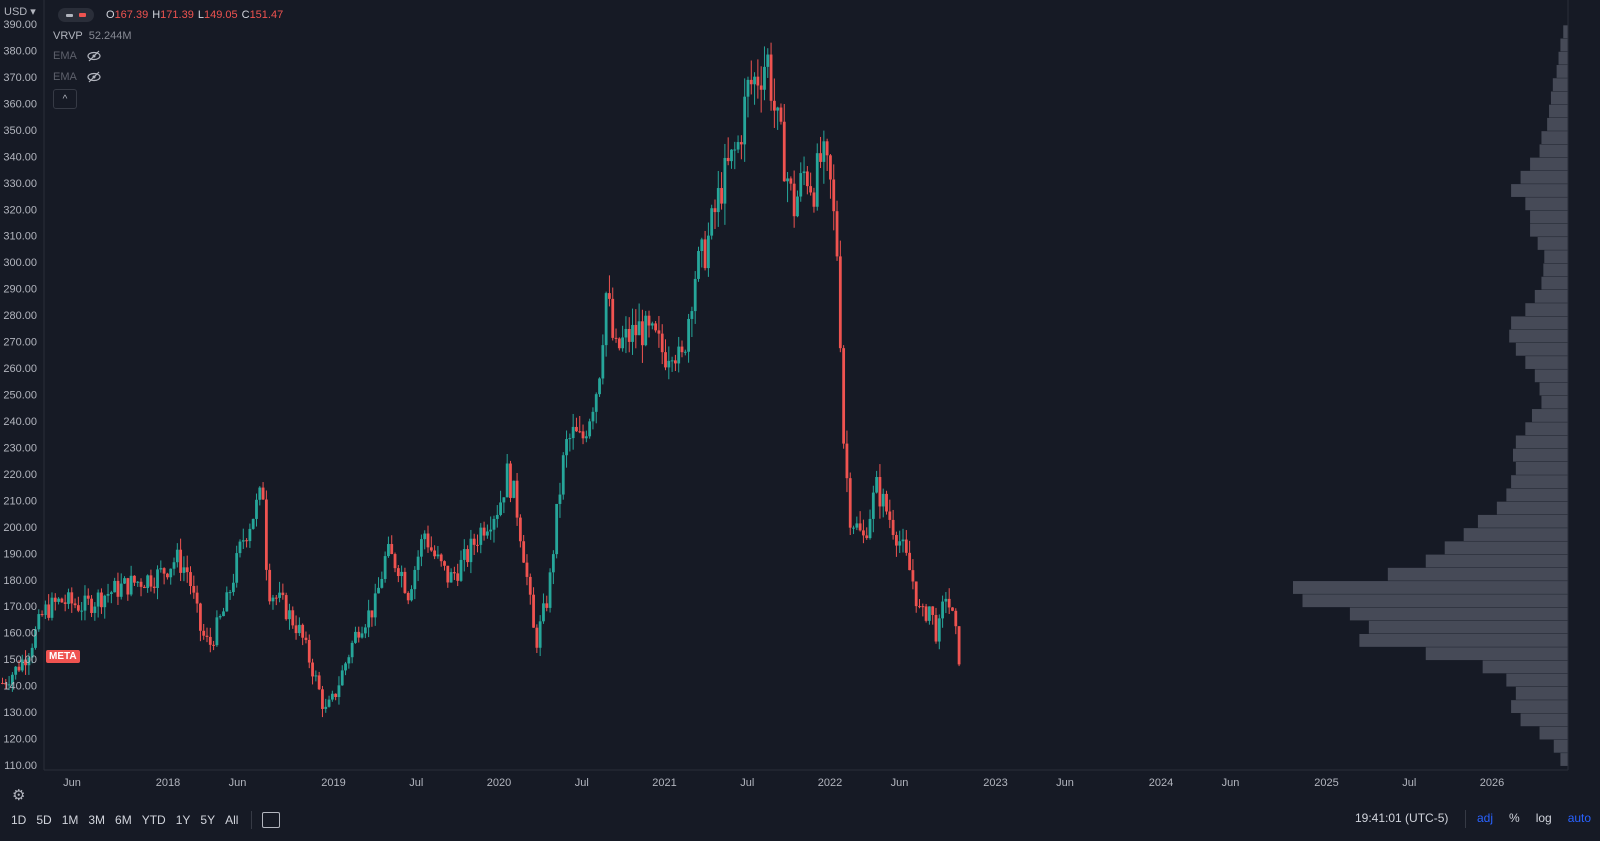  Describe the element at coordinates (63, 656) in the screenshot. I see `symbol-badge: META` at that location.